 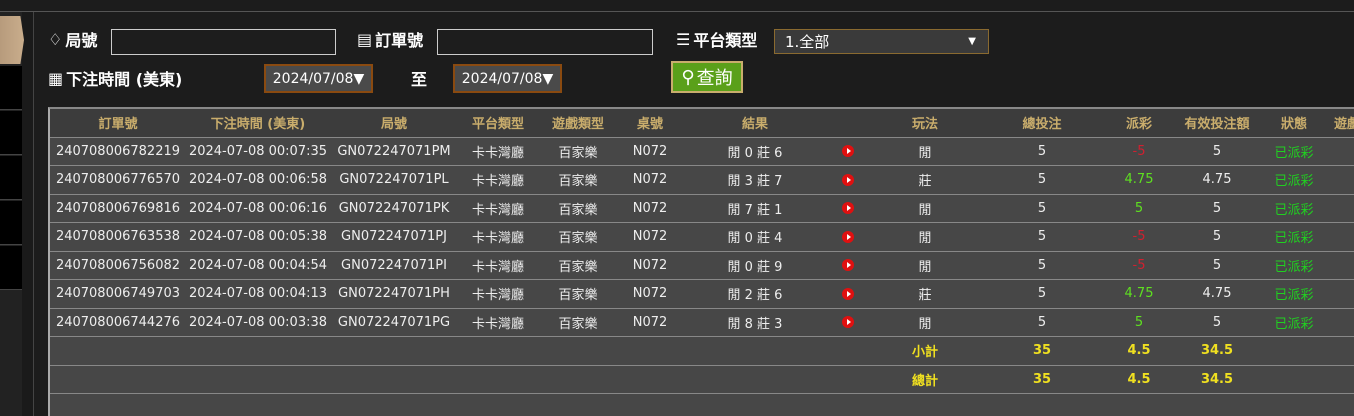 I want to click on cell-bet-time: 2024-07-08 00:03:38, so click(x=258, y=322).